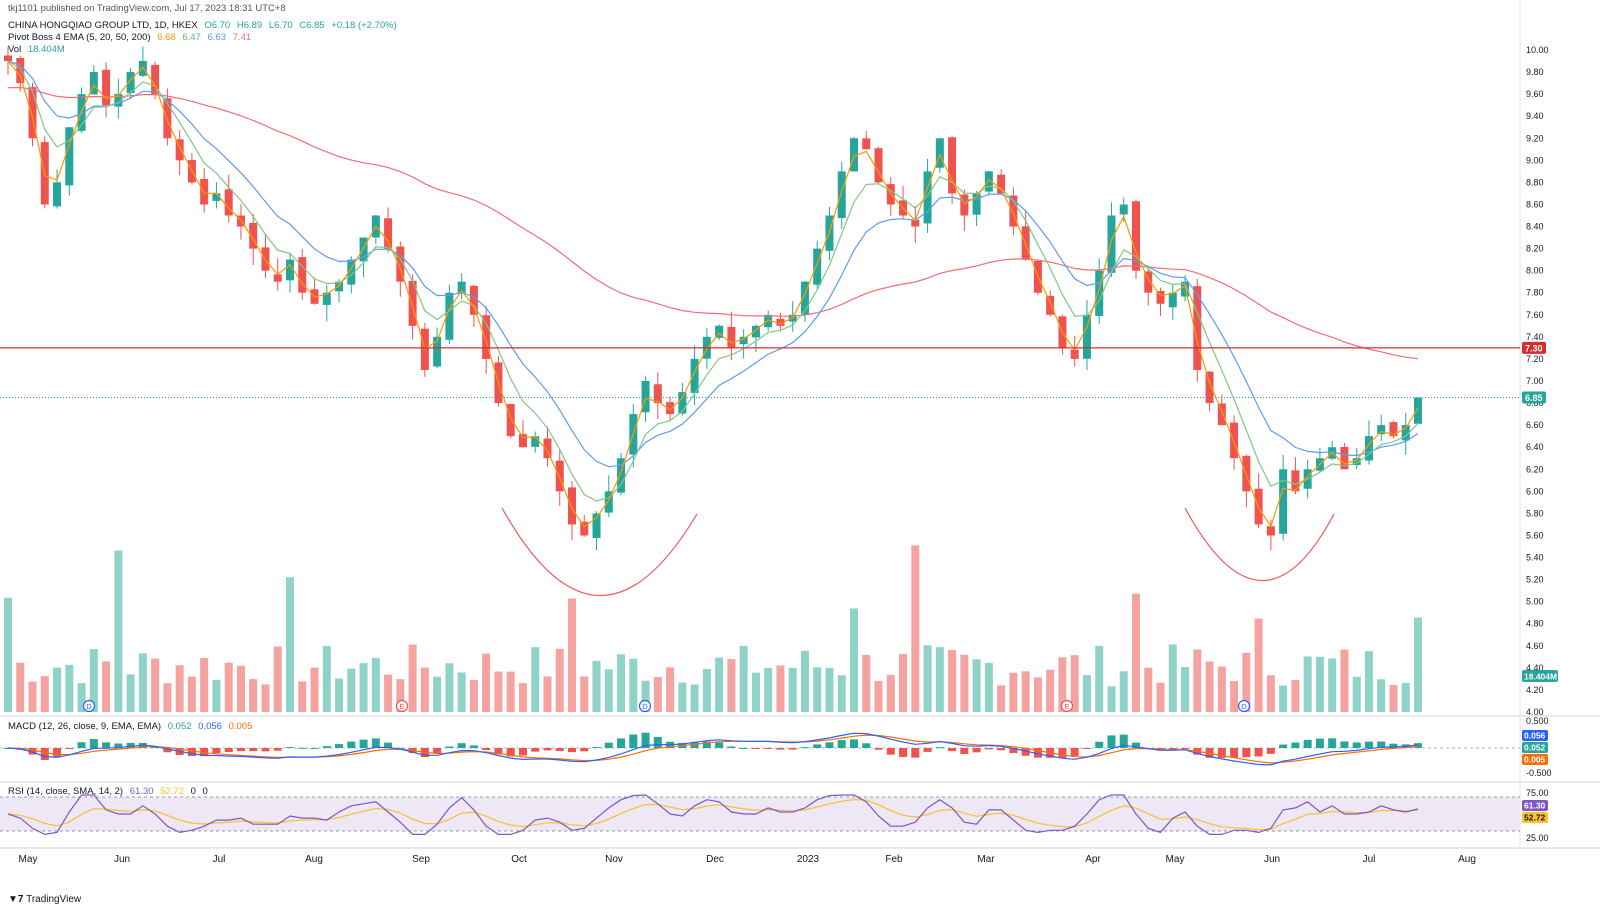 The width and height of the screenshot is (1600, 914). I want to click on tradingview-logo: ▼7 TradingView, so click(44, 899).